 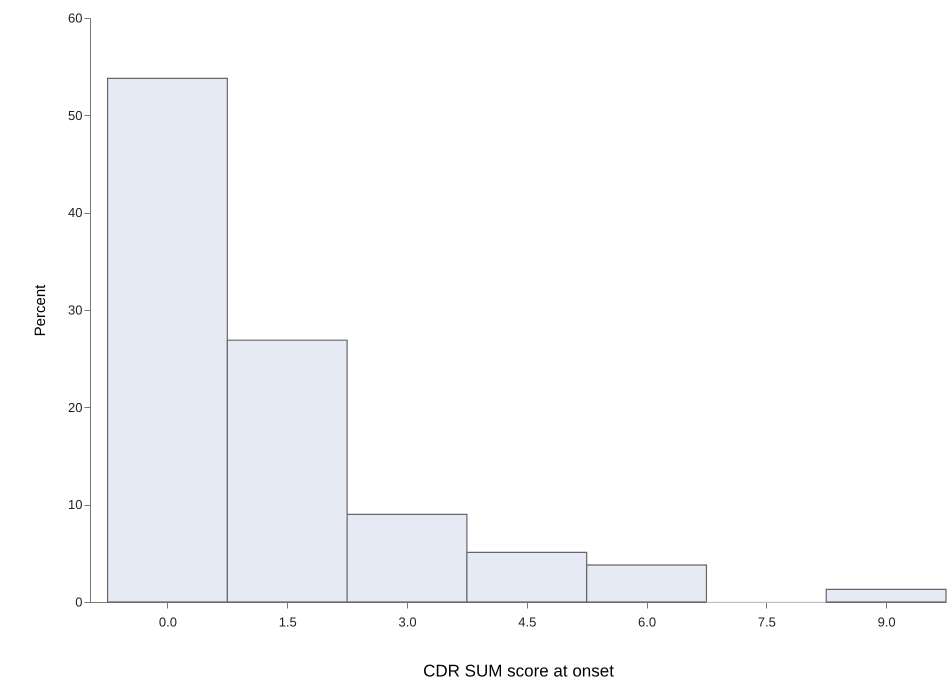 What do you see at coordinates (407, 622) in the screenshot?
I see `x-tick-label: 3.0` at bounding box center [407, 622].